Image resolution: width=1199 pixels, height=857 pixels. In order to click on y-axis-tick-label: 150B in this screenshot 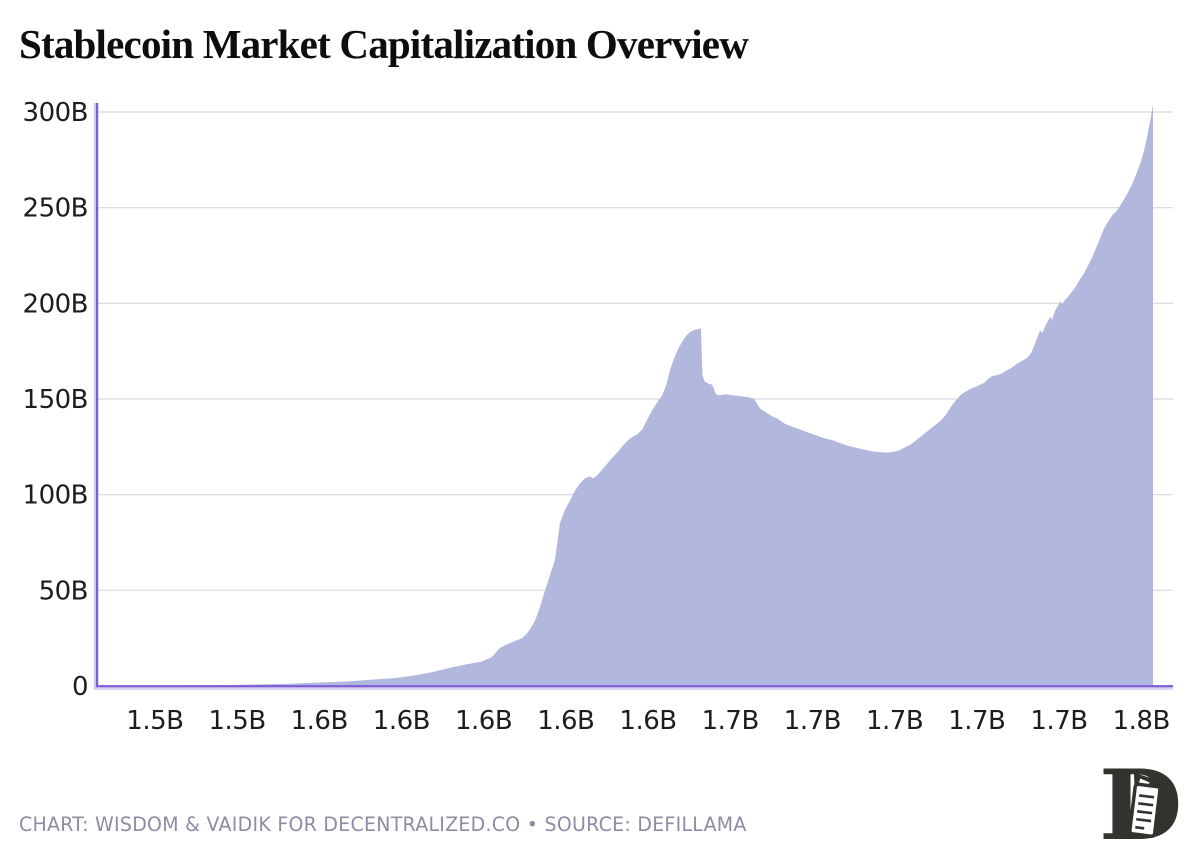, I will do `click(55, 400)`.